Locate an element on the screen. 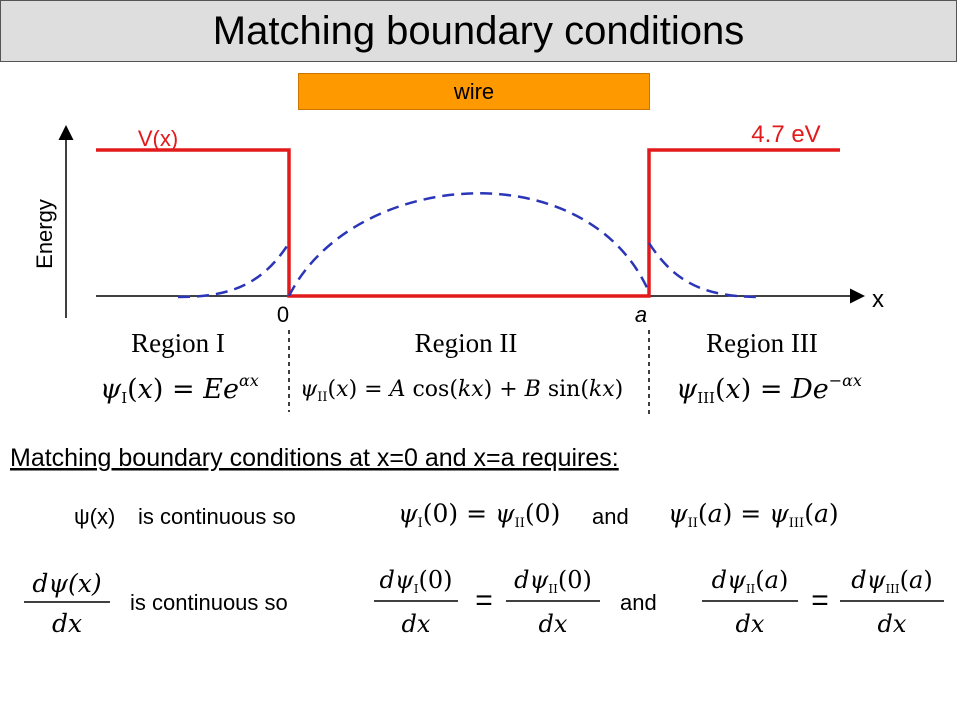  and-1: and is located at coordinates (610, 516).